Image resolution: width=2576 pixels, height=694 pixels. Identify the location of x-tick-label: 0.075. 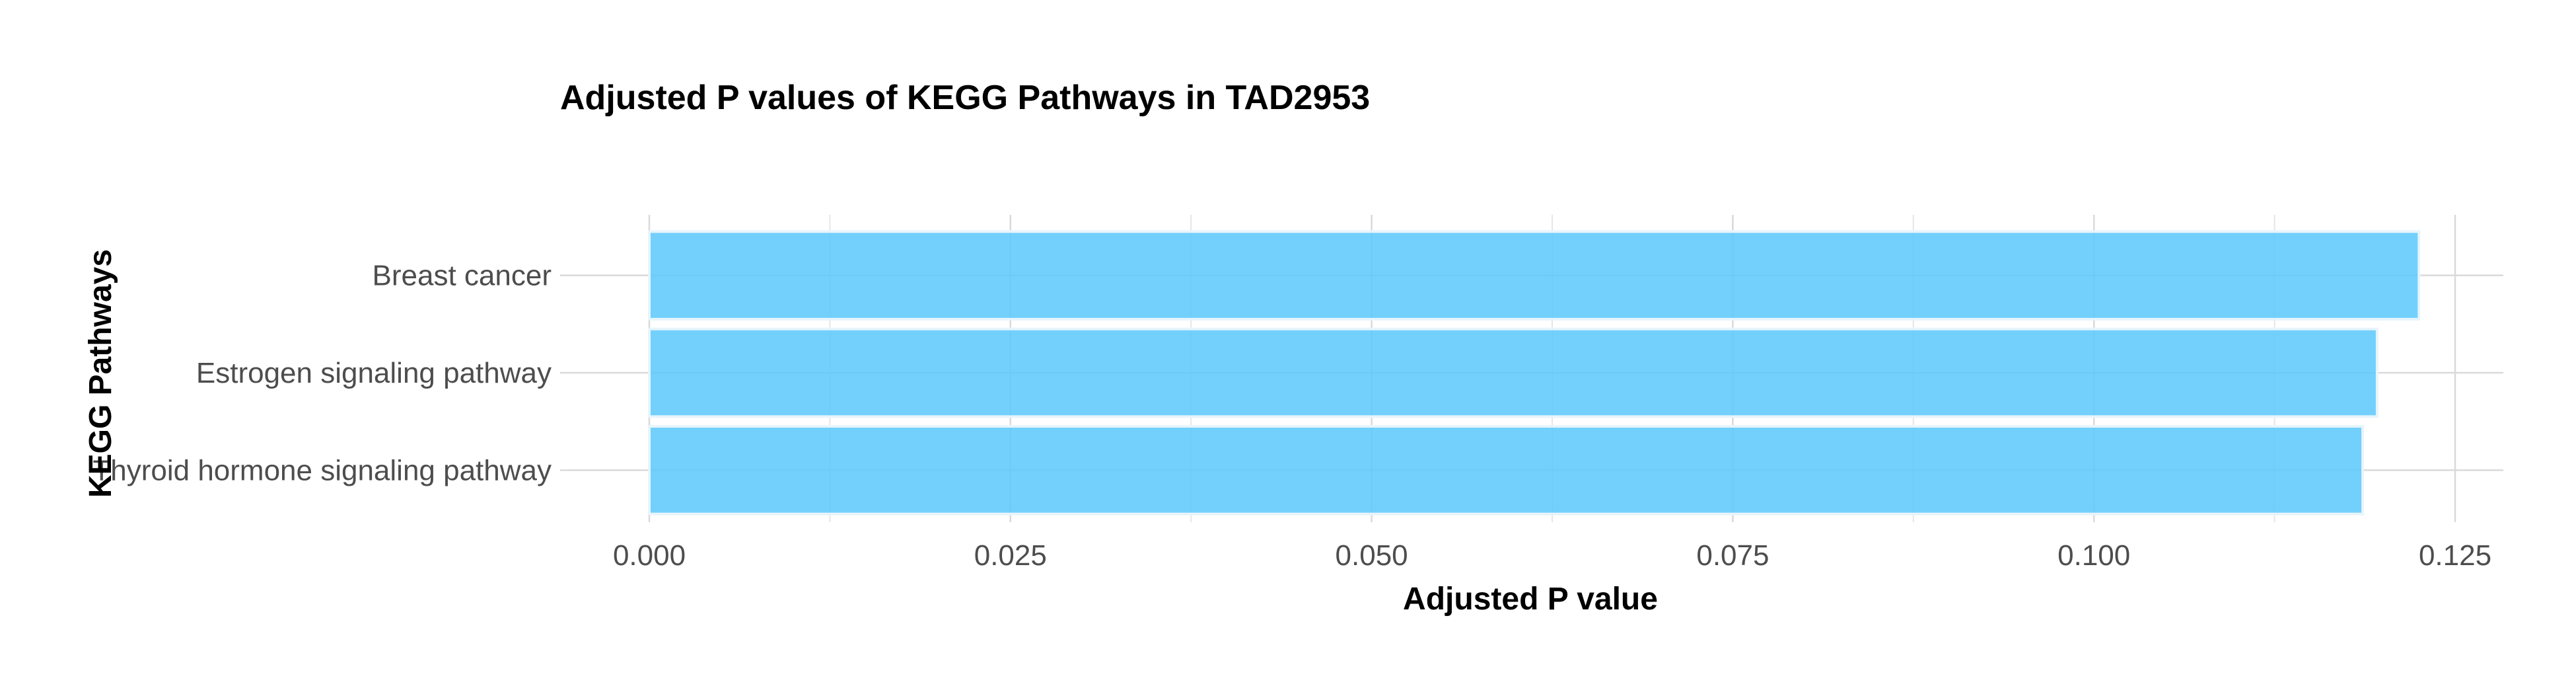
(1732, 555).